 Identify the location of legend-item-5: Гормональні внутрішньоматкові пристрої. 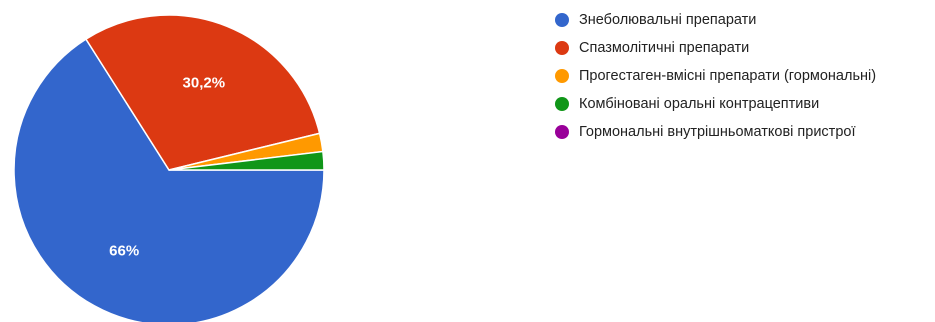
(742, 132).